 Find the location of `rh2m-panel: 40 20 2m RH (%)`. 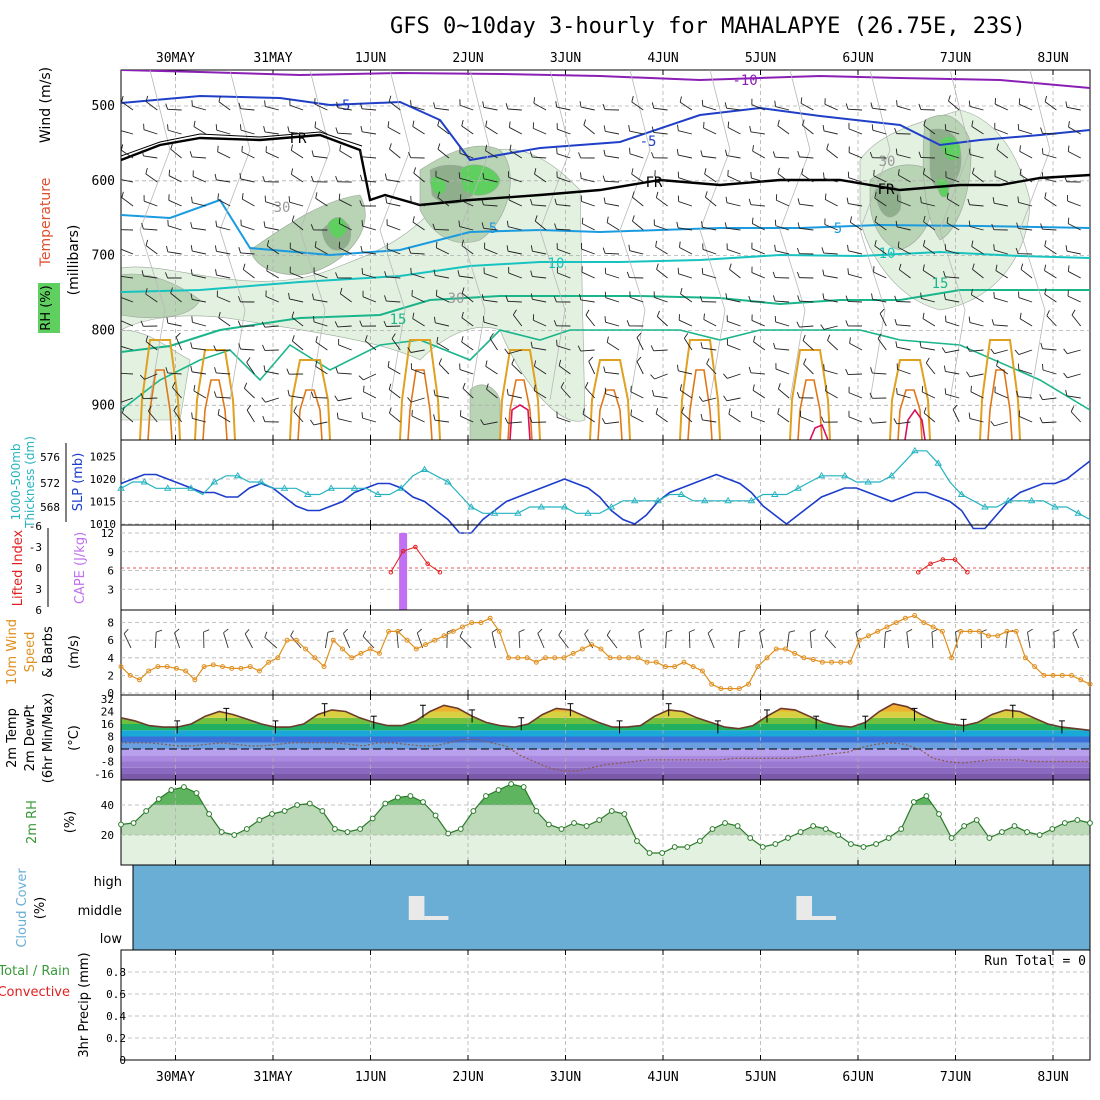

rh2m-panel: 40 20 2m RH (%) is located at coordinates (559, 822).